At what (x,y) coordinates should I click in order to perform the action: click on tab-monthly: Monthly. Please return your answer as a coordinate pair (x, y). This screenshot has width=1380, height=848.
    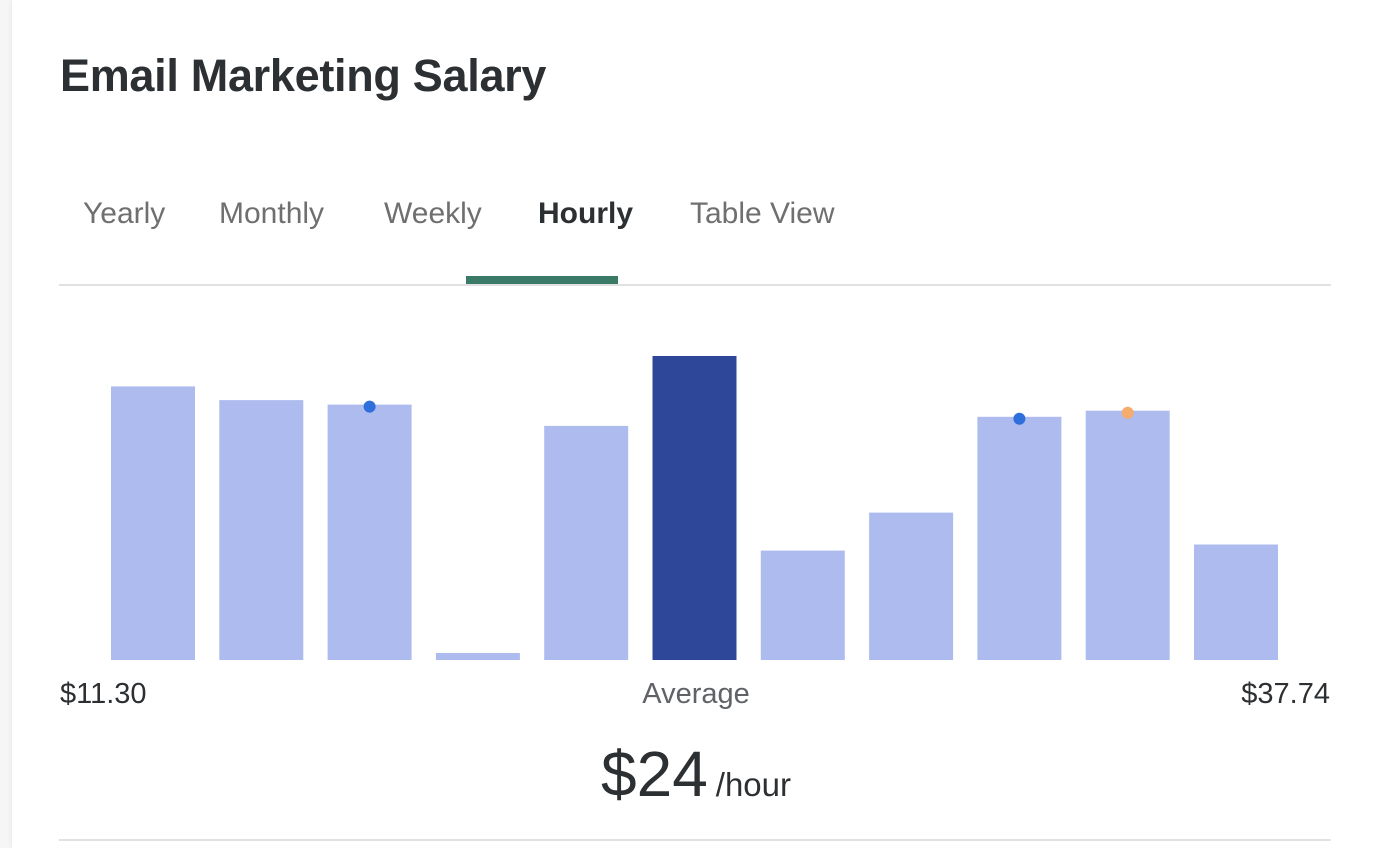
    Looking at the image, I should click on (272, 213).